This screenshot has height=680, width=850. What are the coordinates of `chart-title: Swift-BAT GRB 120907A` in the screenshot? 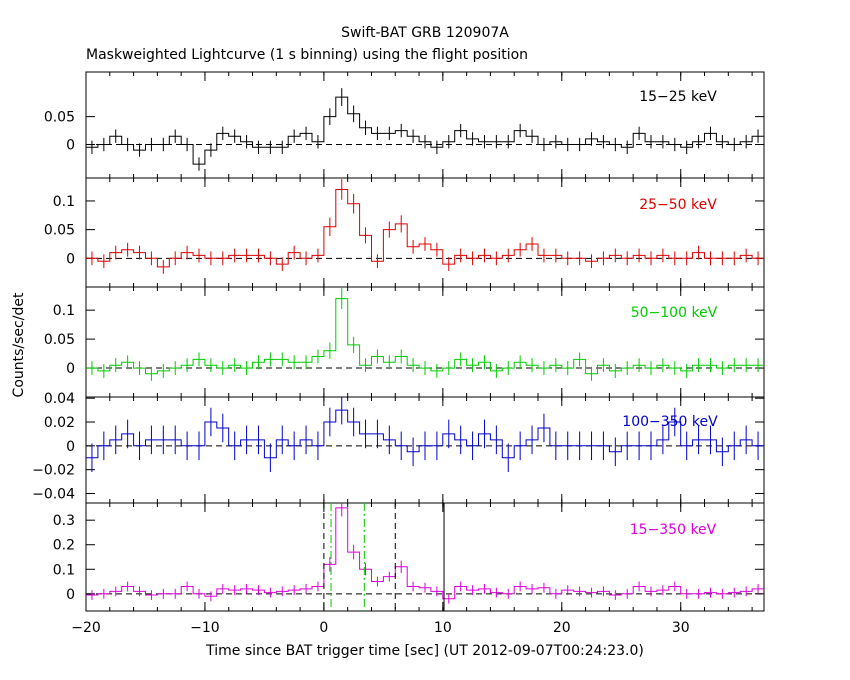 It's located at (425, 33).